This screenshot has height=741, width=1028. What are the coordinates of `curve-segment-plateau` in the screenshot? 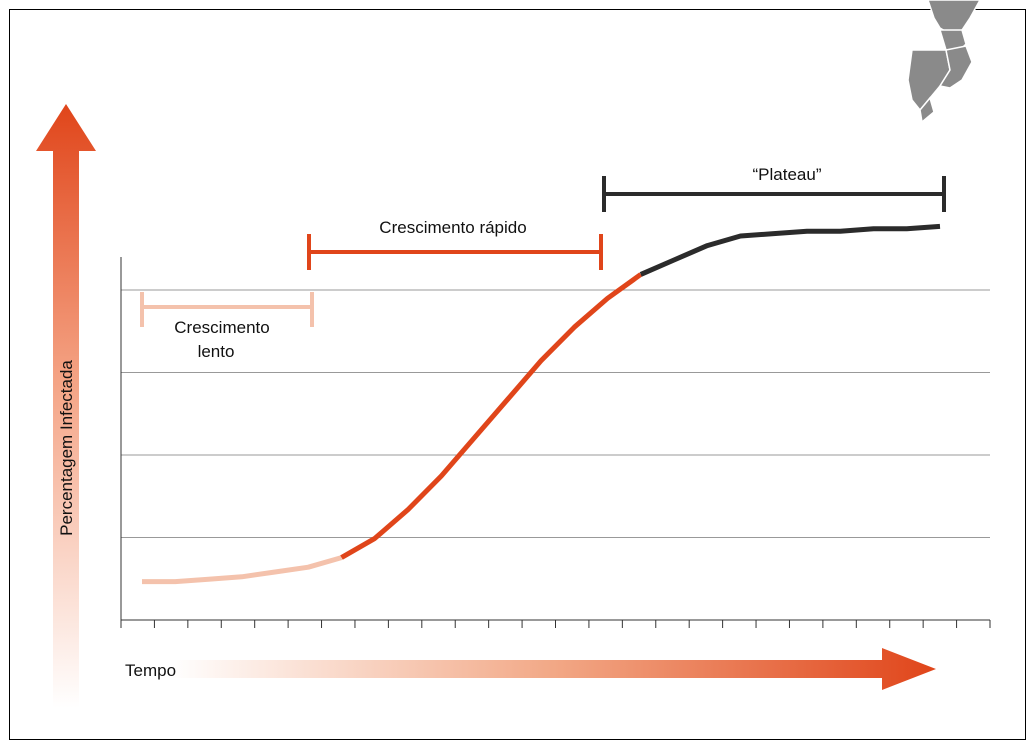 It's located at (790, 250).